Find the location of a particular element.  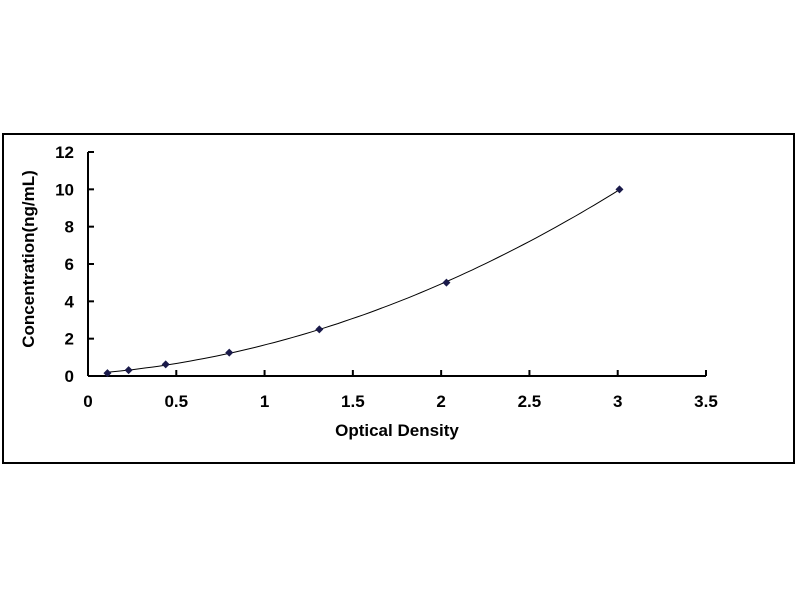

y-tick-label: 10 is located at coordinates (64, 189).